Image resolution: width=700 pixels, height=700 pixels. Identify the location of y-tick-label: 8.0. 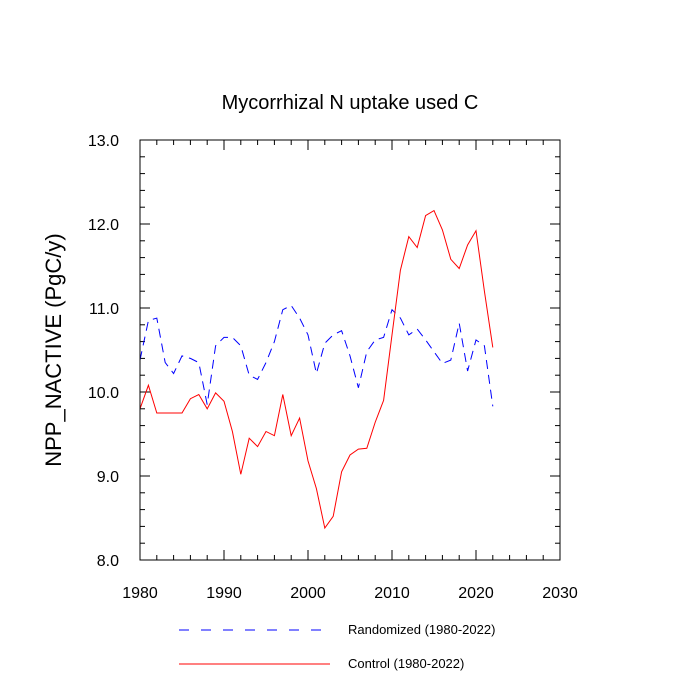
(108, 561).